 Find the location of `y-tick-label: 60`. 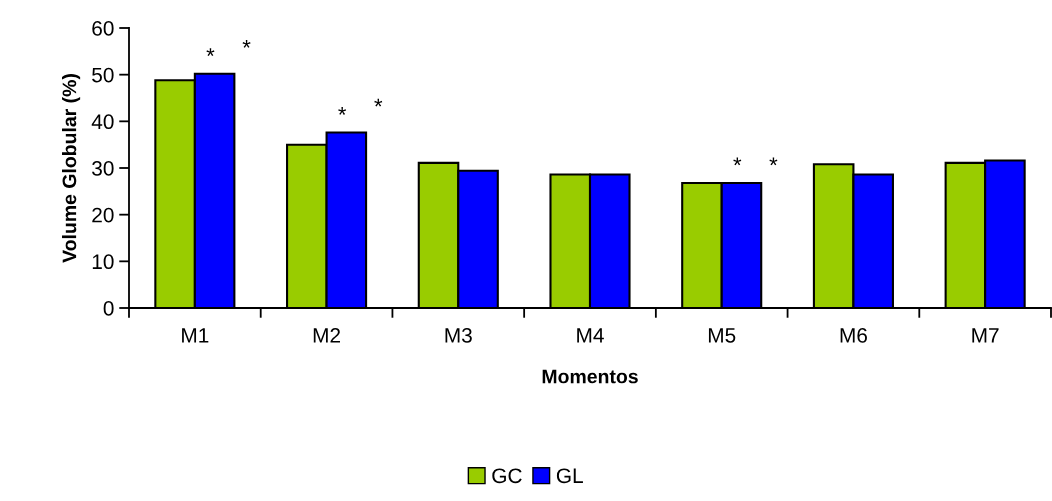

y-tick-label: 60 is located at coordinates (103, 28).